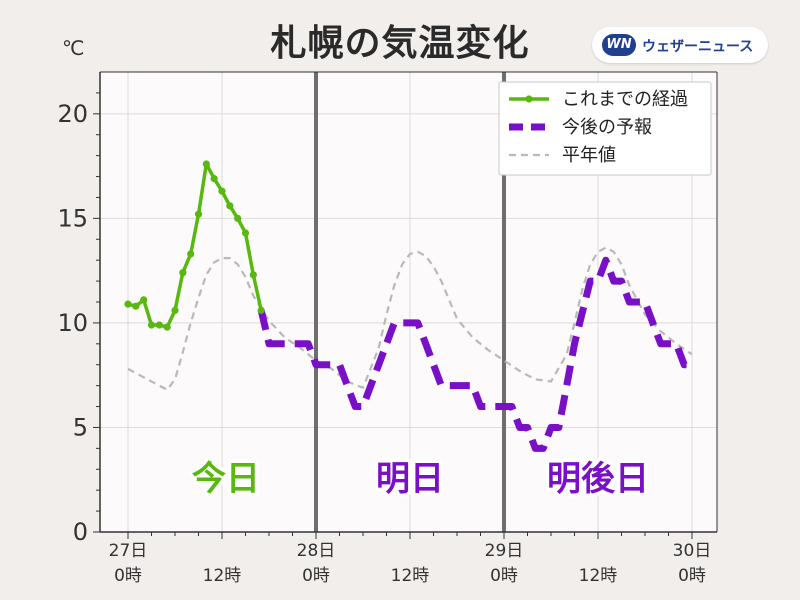  What do you see at coordinates (410, 479) in the screenshot?
I see `day-label: 明日` at bounding box center [410, 479].